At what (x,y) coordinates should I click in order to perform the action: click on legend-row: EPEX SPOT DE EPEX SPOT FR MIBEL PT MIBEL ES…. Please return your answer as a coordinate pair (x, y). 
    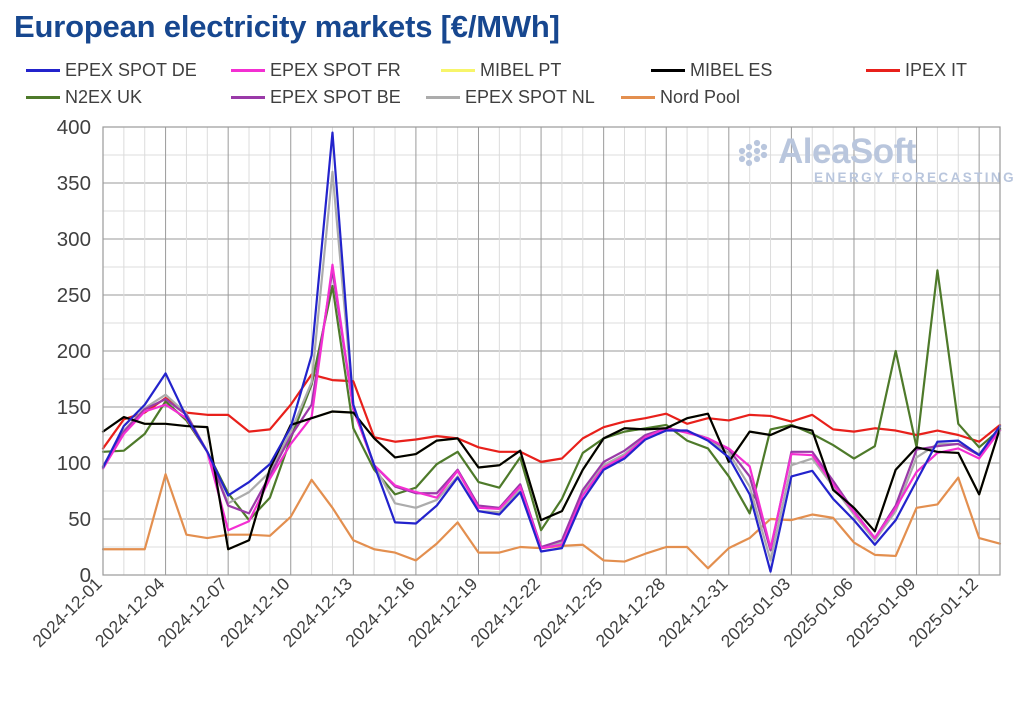
    Looking at the image, I should click on (516, 70).